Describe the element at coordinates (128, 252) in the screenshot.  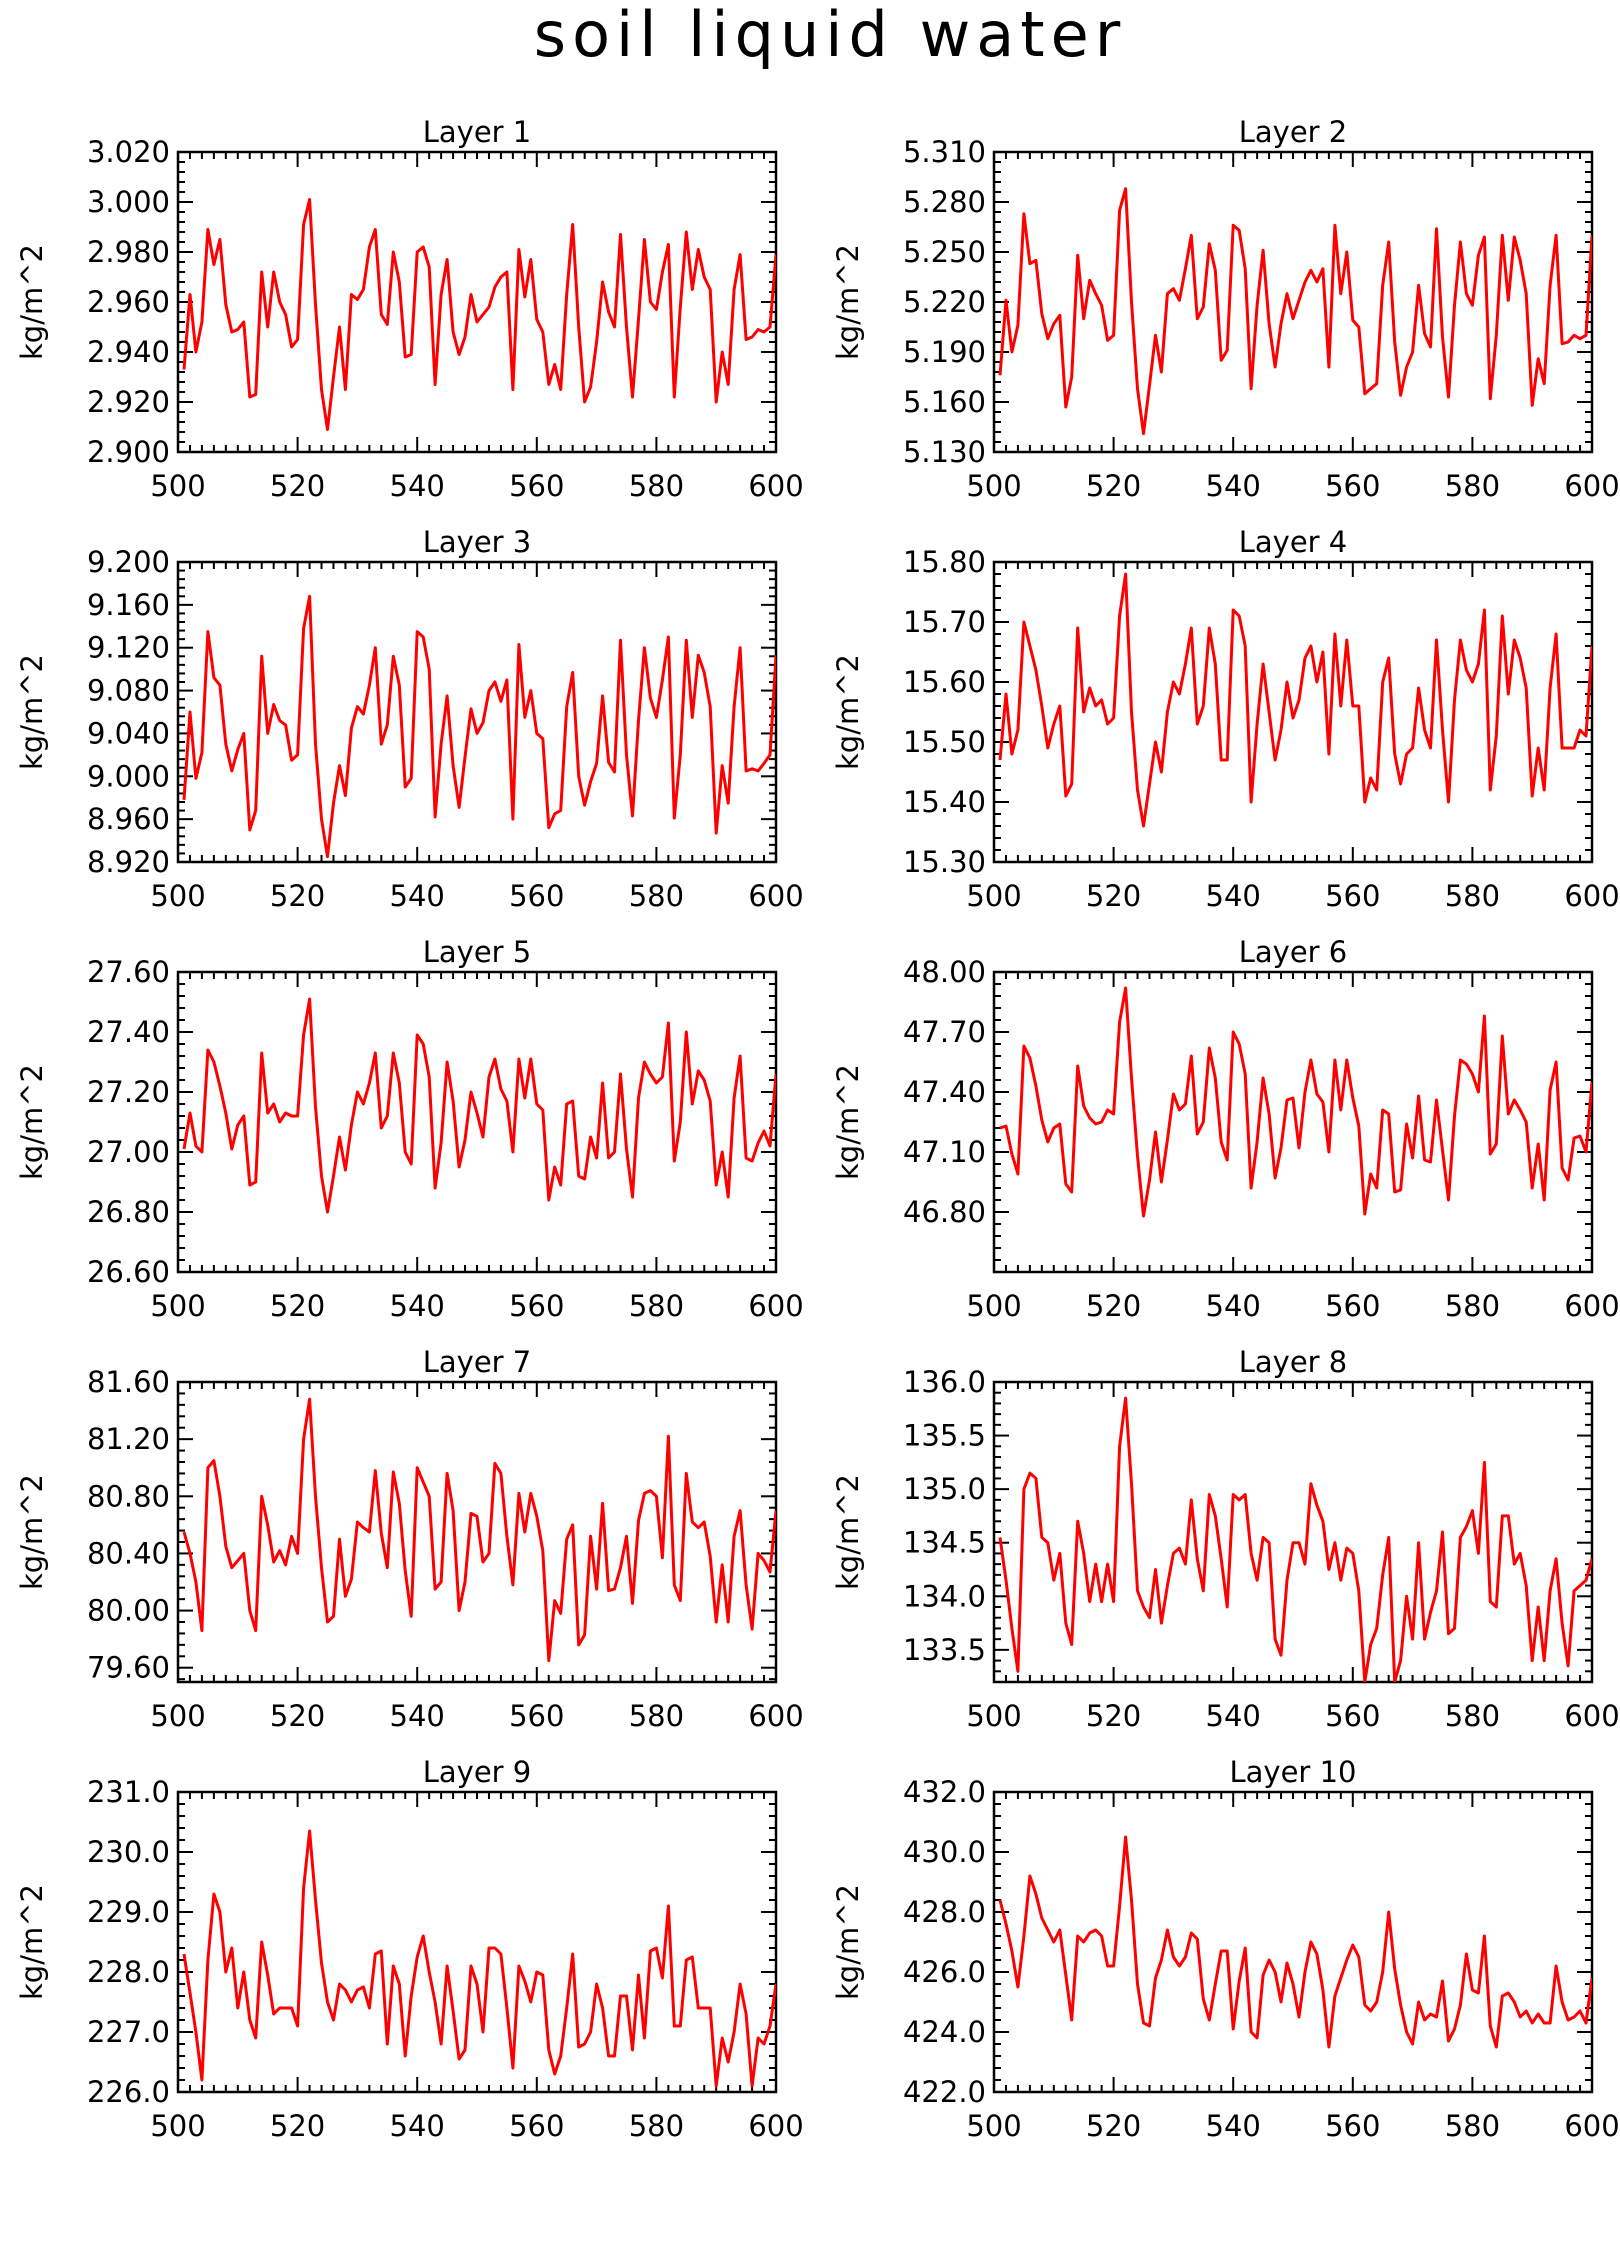
I see `y-tick-label: 2.980` at that location.